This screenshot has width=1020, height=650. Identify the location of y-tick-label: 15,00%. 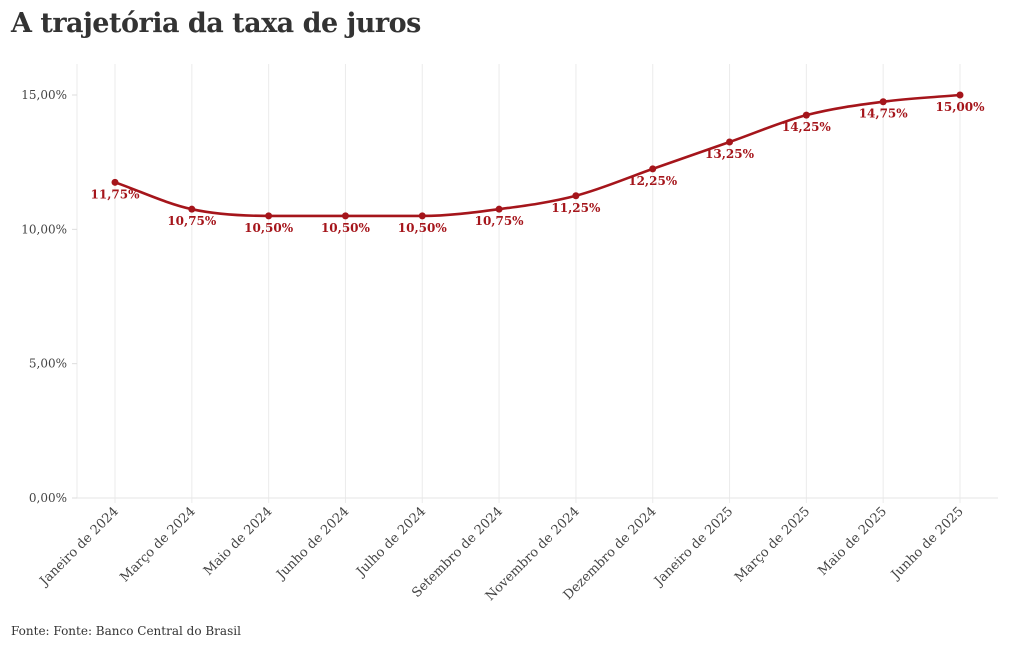
(44, 95).